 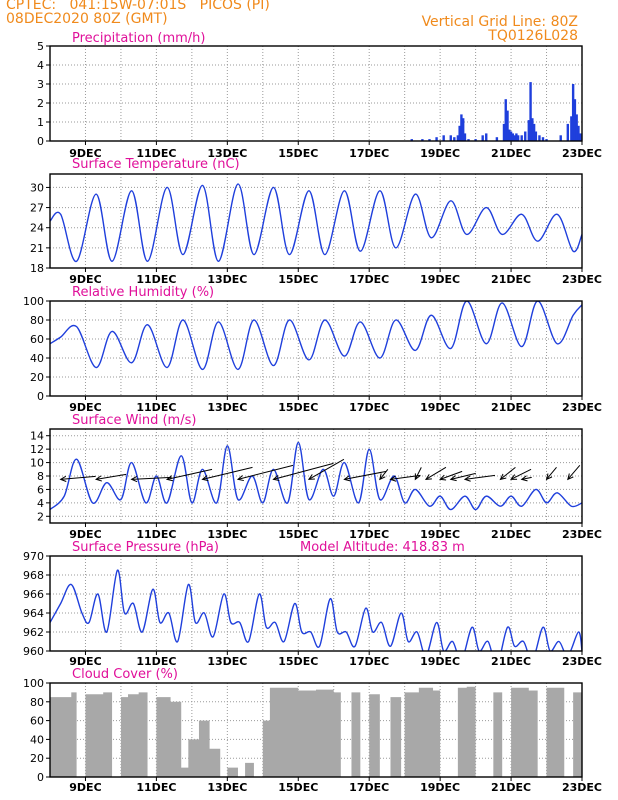 What do you see at coordinates (145, 547) in the screenshot?
I see `panel-title: Surface Pressure (hPa)` at bounding box center [145, 547].